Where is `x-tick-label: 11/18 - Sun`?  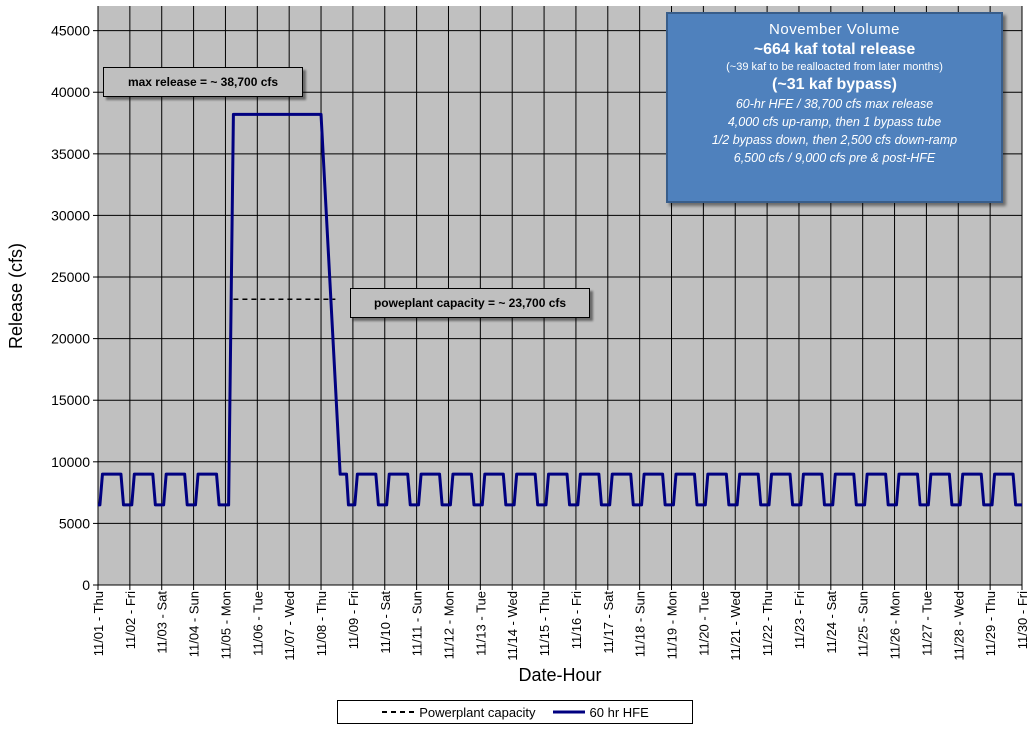
x-tick-label: 11/18 - Sun is located at coordinates (640, 624).